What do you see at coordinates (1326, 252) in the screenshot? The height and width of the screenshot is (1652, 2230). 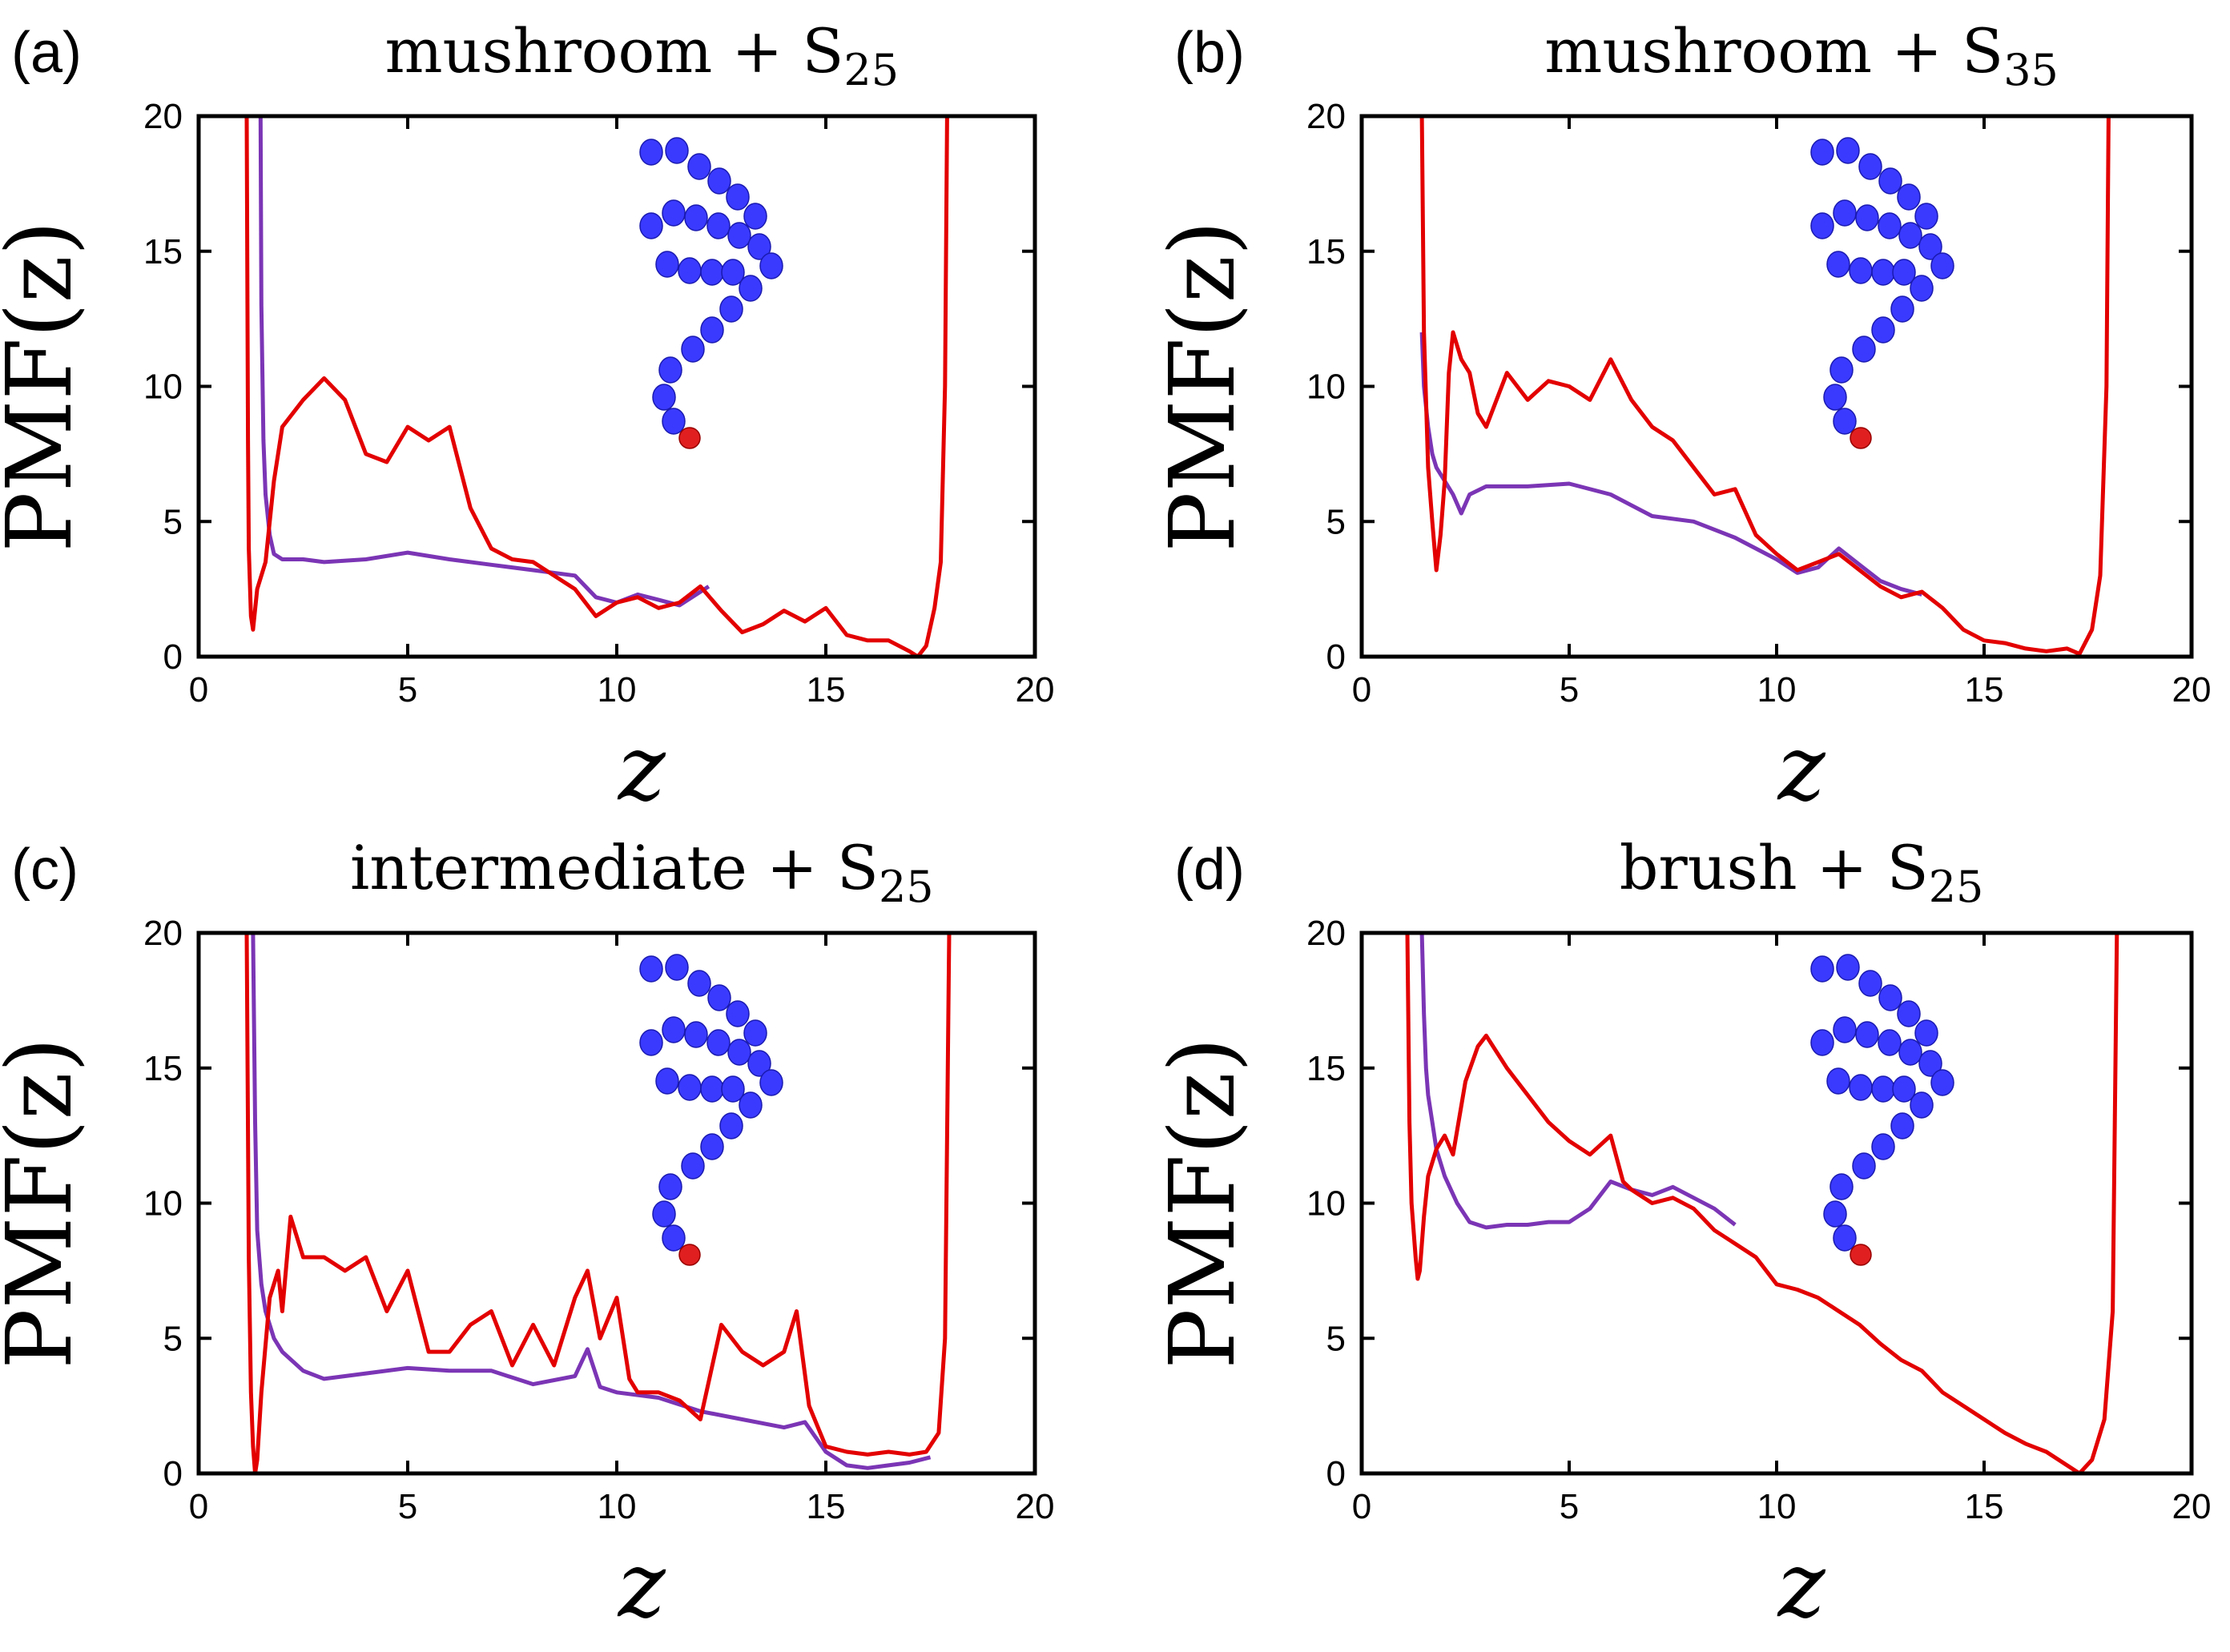 I see `y-tick-label: 15` at bounding box center [1326, 252].